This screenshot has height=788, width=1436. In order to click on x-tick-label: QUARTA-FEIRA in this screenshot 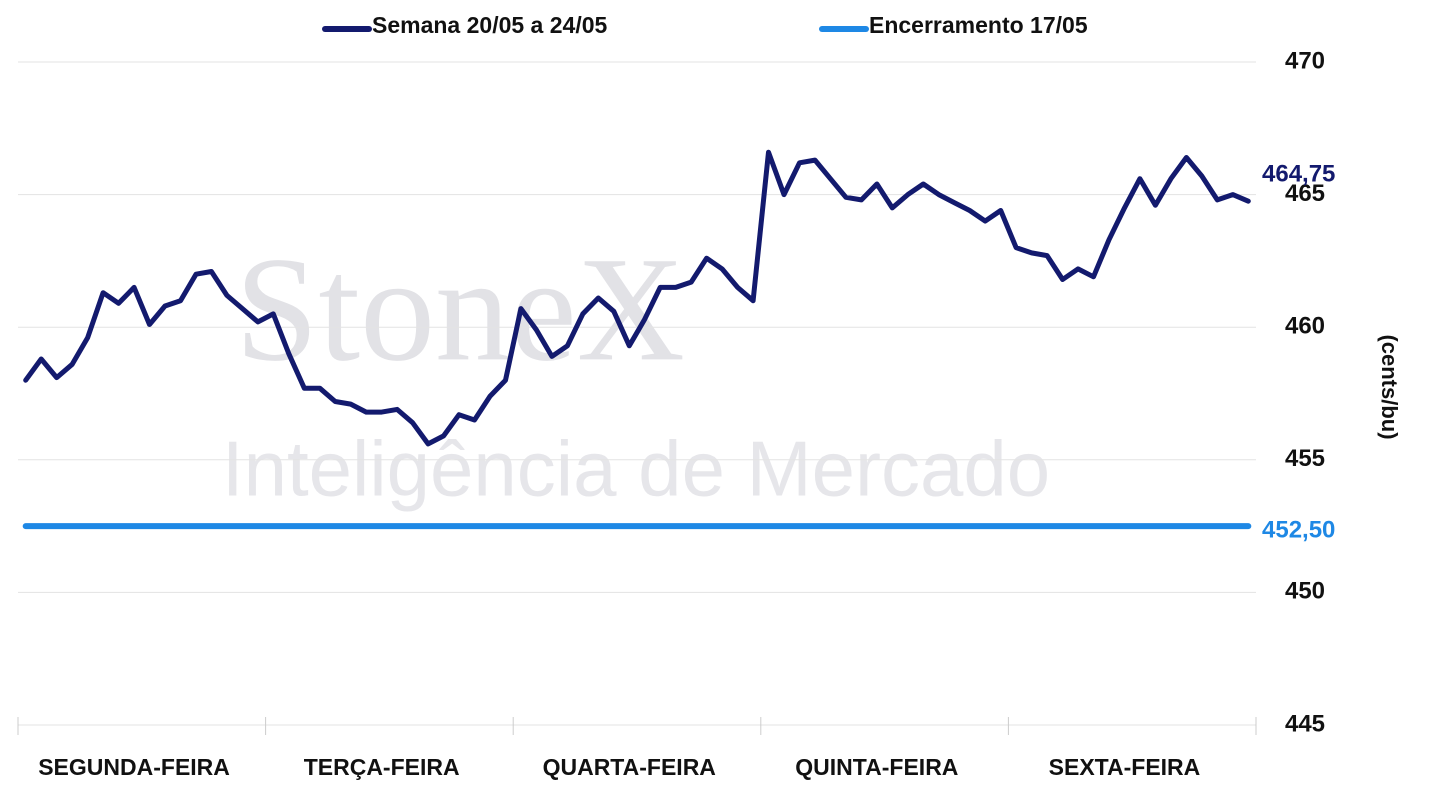, I will do `click(629, 767)`.